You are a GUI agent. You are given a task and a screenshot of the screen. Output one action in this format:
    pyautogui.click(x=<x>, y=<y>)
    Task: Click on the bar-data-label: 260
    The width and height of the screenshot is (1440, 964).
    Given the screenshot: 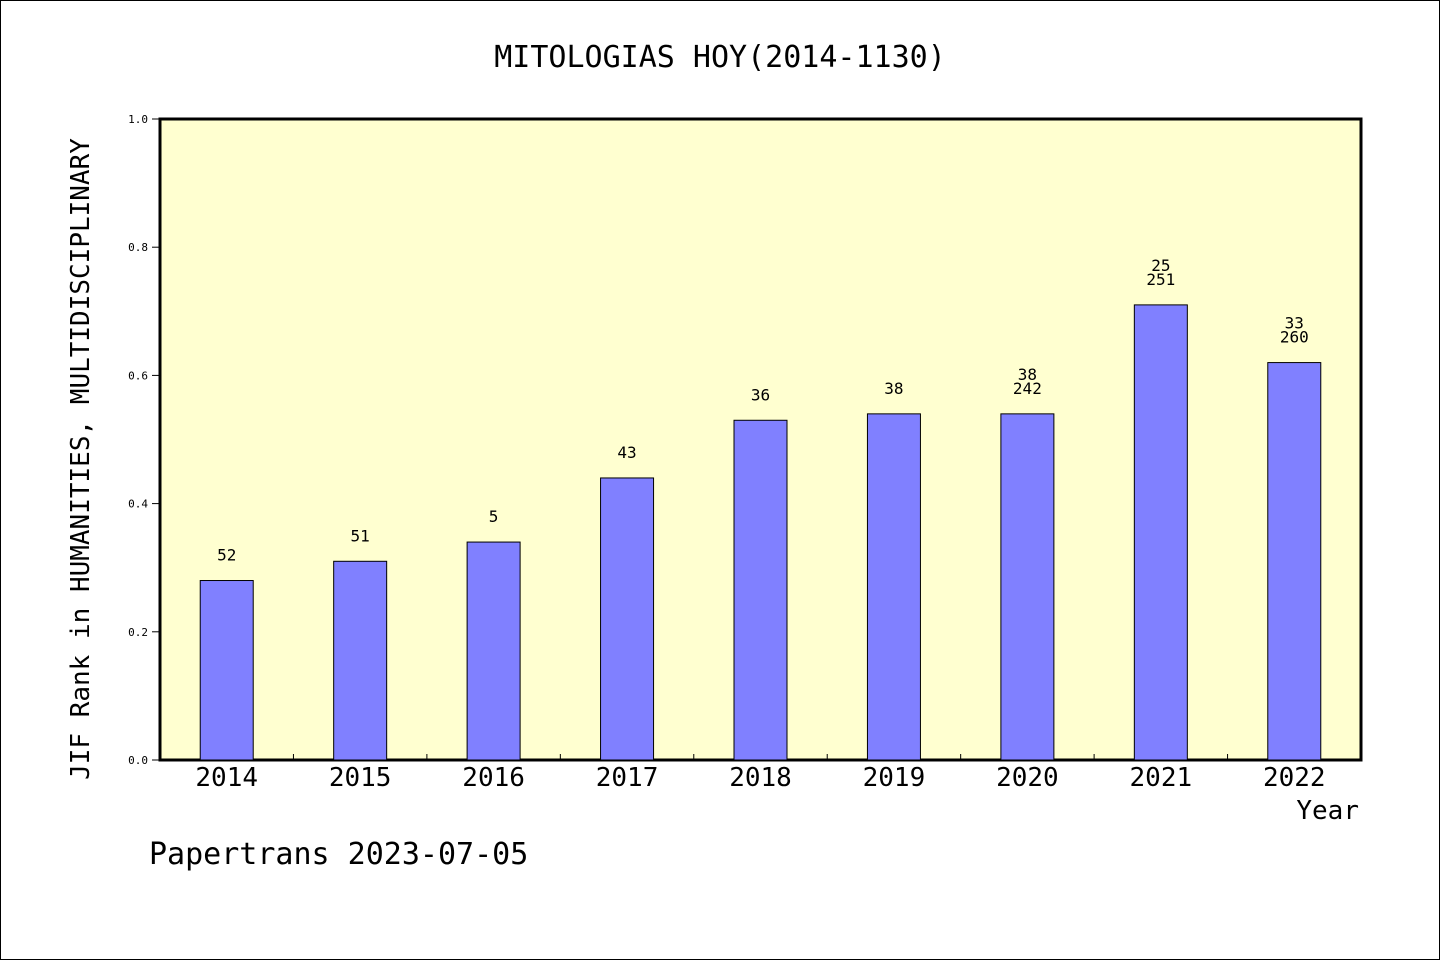 What is the action you would take?
    pyautogui.click(x=1294, y=337)
    